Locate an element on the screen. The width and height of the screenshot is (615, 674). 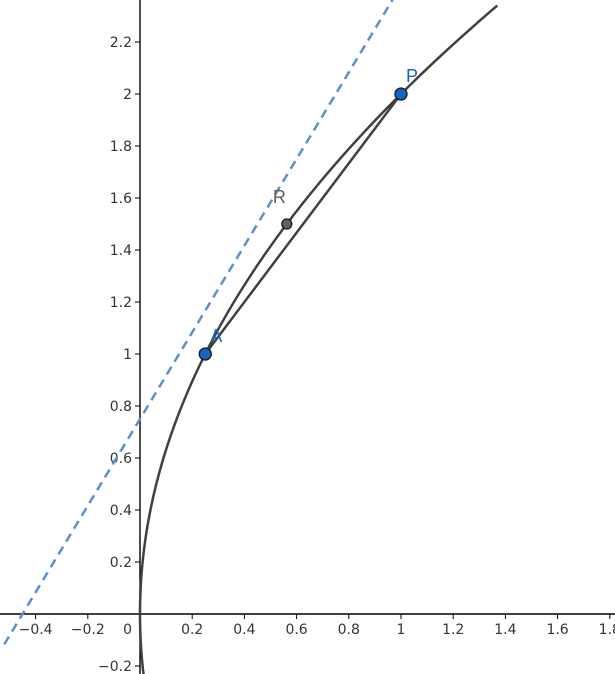
x-tick-label: −0.4 is located at coordinates (36, 630).